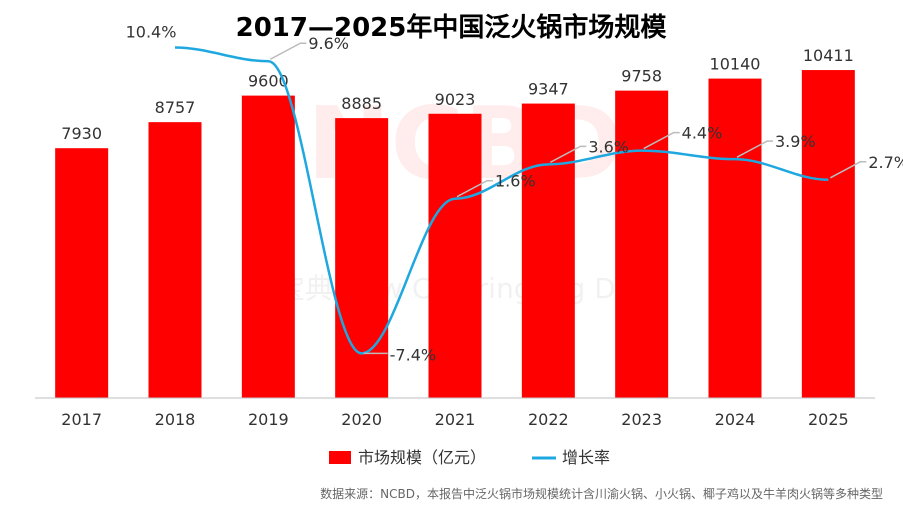 The height and width of the screenshot is (507, 903). I want to click on bar-2017, so click(82, 273).